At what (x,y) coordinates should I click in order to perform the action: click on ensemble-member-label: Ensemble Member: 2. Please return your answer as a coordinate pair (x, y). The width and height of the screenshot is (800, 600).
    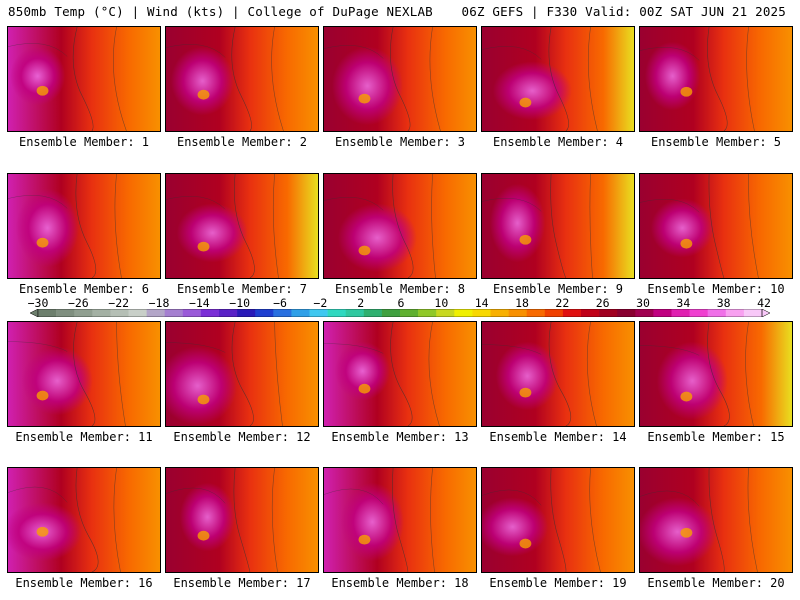
    Looking at the image, I should click on (242, 142).